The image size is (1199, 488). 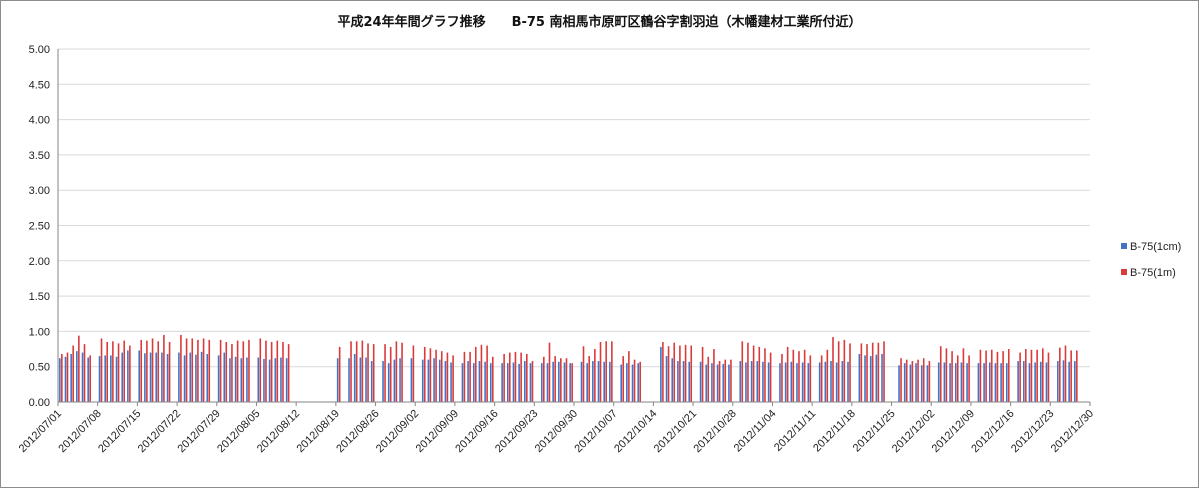 What do you see at coordinates (39, 403) in the screenshot?
I see `y-tick-label: 0.00` at bounding box center [39, 403].